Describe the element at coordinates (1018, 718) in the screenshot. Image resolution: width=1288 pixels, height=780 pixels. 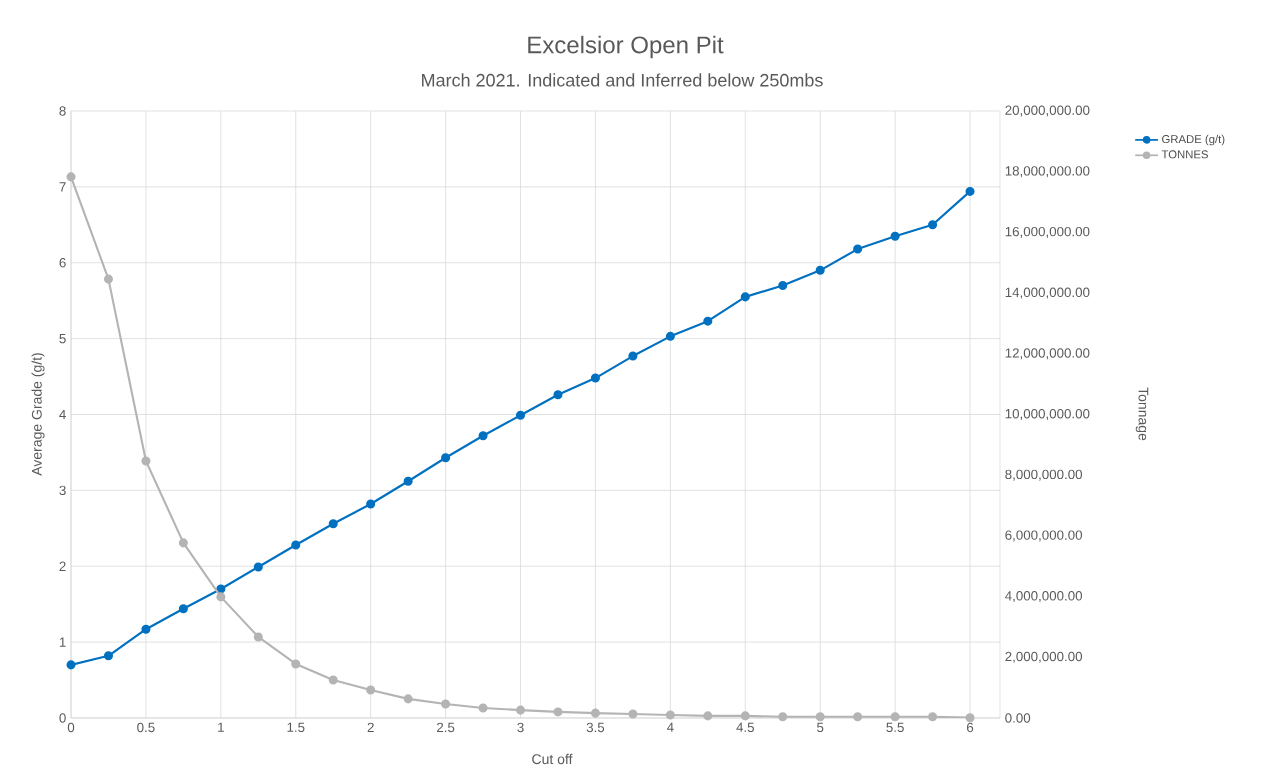
I see `y2-tick-label: 0.00` at that location.